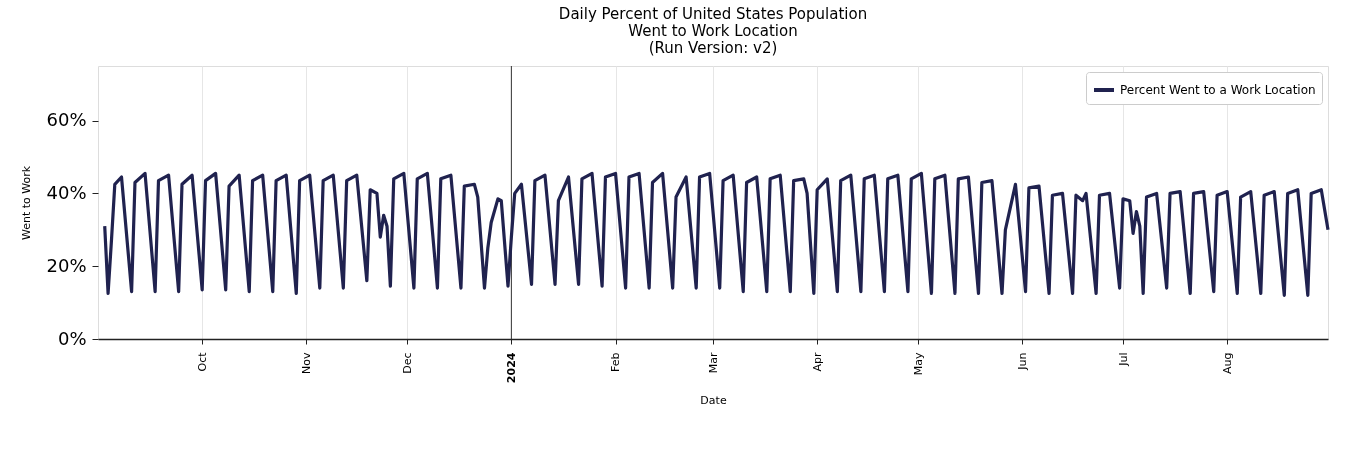 The height and width of the screenshot is (450, 1350). I want to click on x-tick-label: Nov, so click(306, 363).